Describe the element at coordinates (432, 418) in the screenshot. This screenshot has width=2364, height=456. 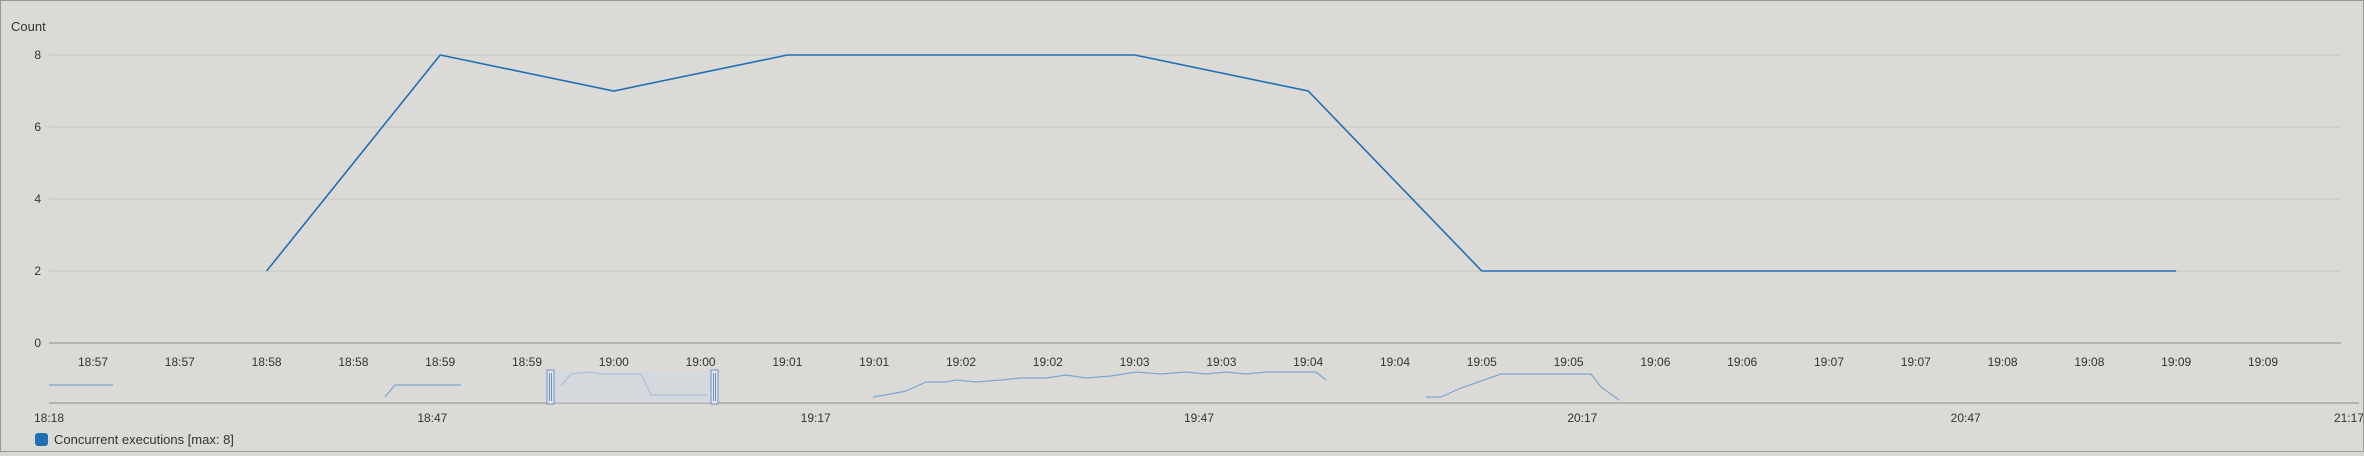
I see `navigator-tick-label: 18:47` at that location.